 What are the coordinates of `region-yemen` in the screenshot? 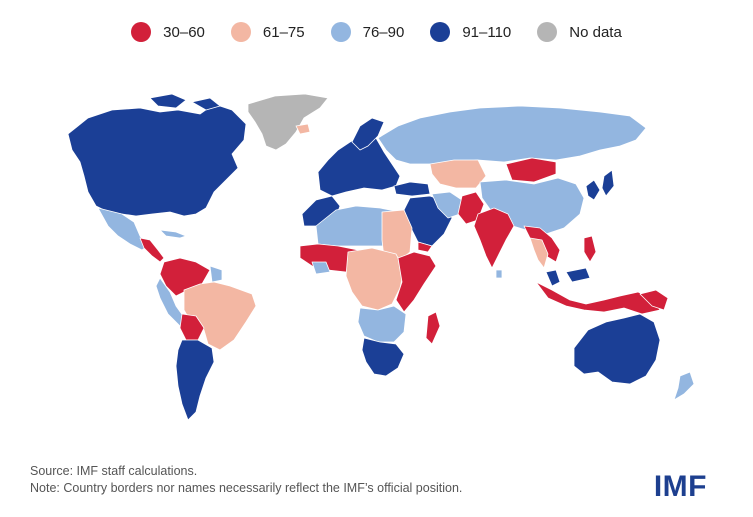 It's located at (425, 247).